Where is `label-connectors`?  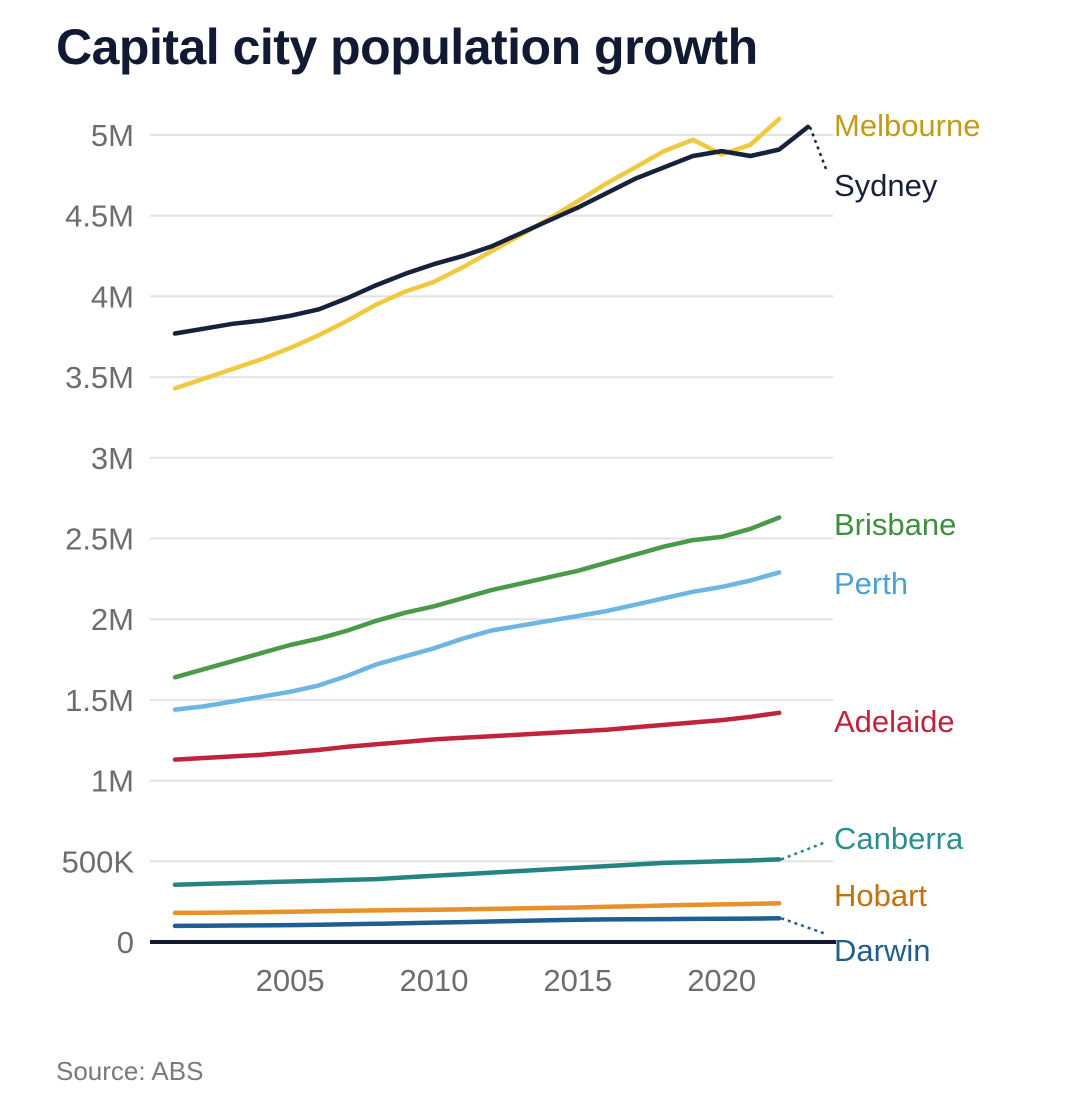
label-connectors is located at coordinates (804, 531).